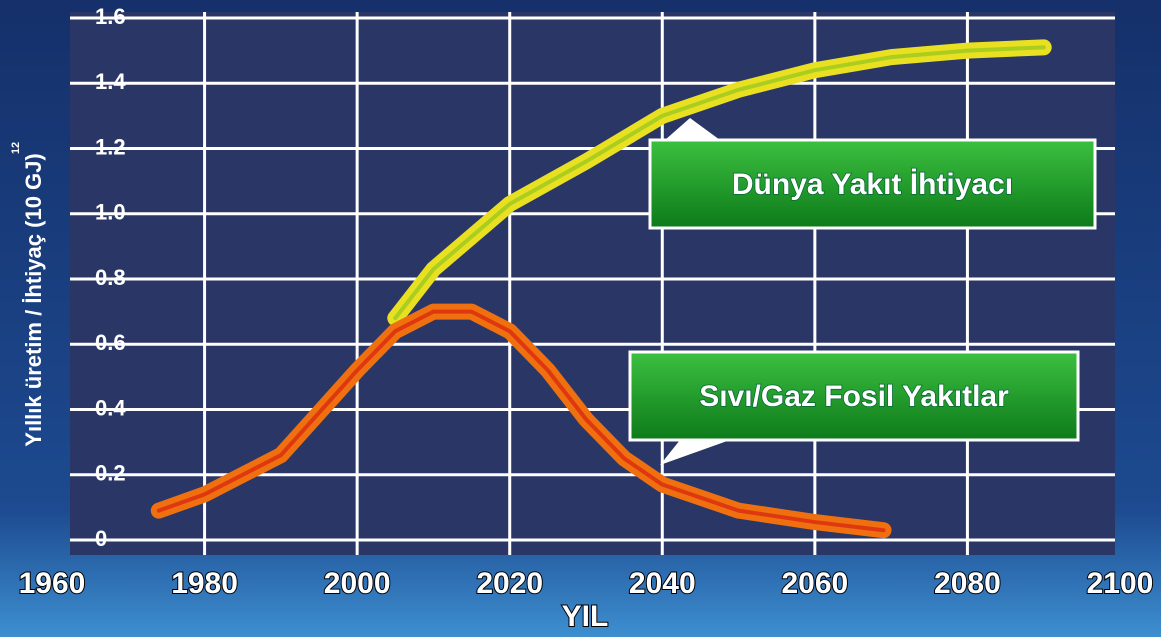 The width and height of the screenshot is (1161, 637). Describe the element at coordinates (16, 148) in the screenshot. I see `y-axis-exponent: 12` at that location.